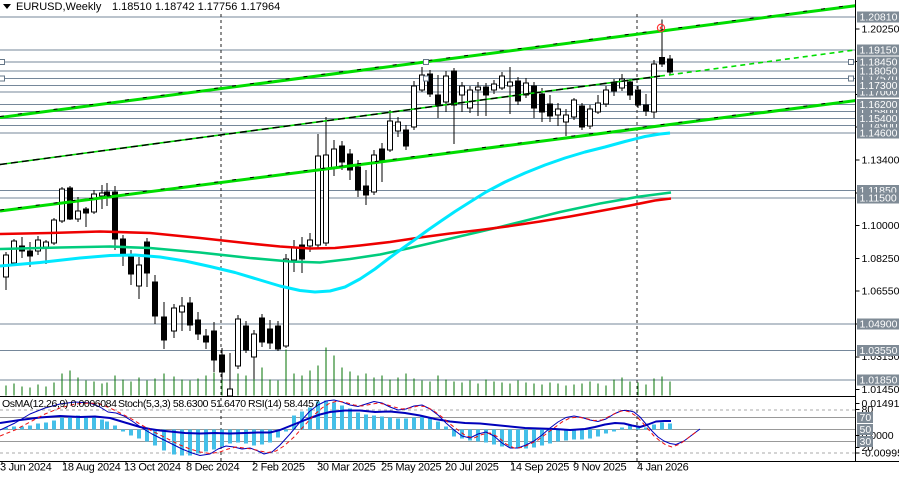 The height and width of the screenshot is (480, 899). I want to click on svg-text: 14 Sep 2025, so click(539, 468).